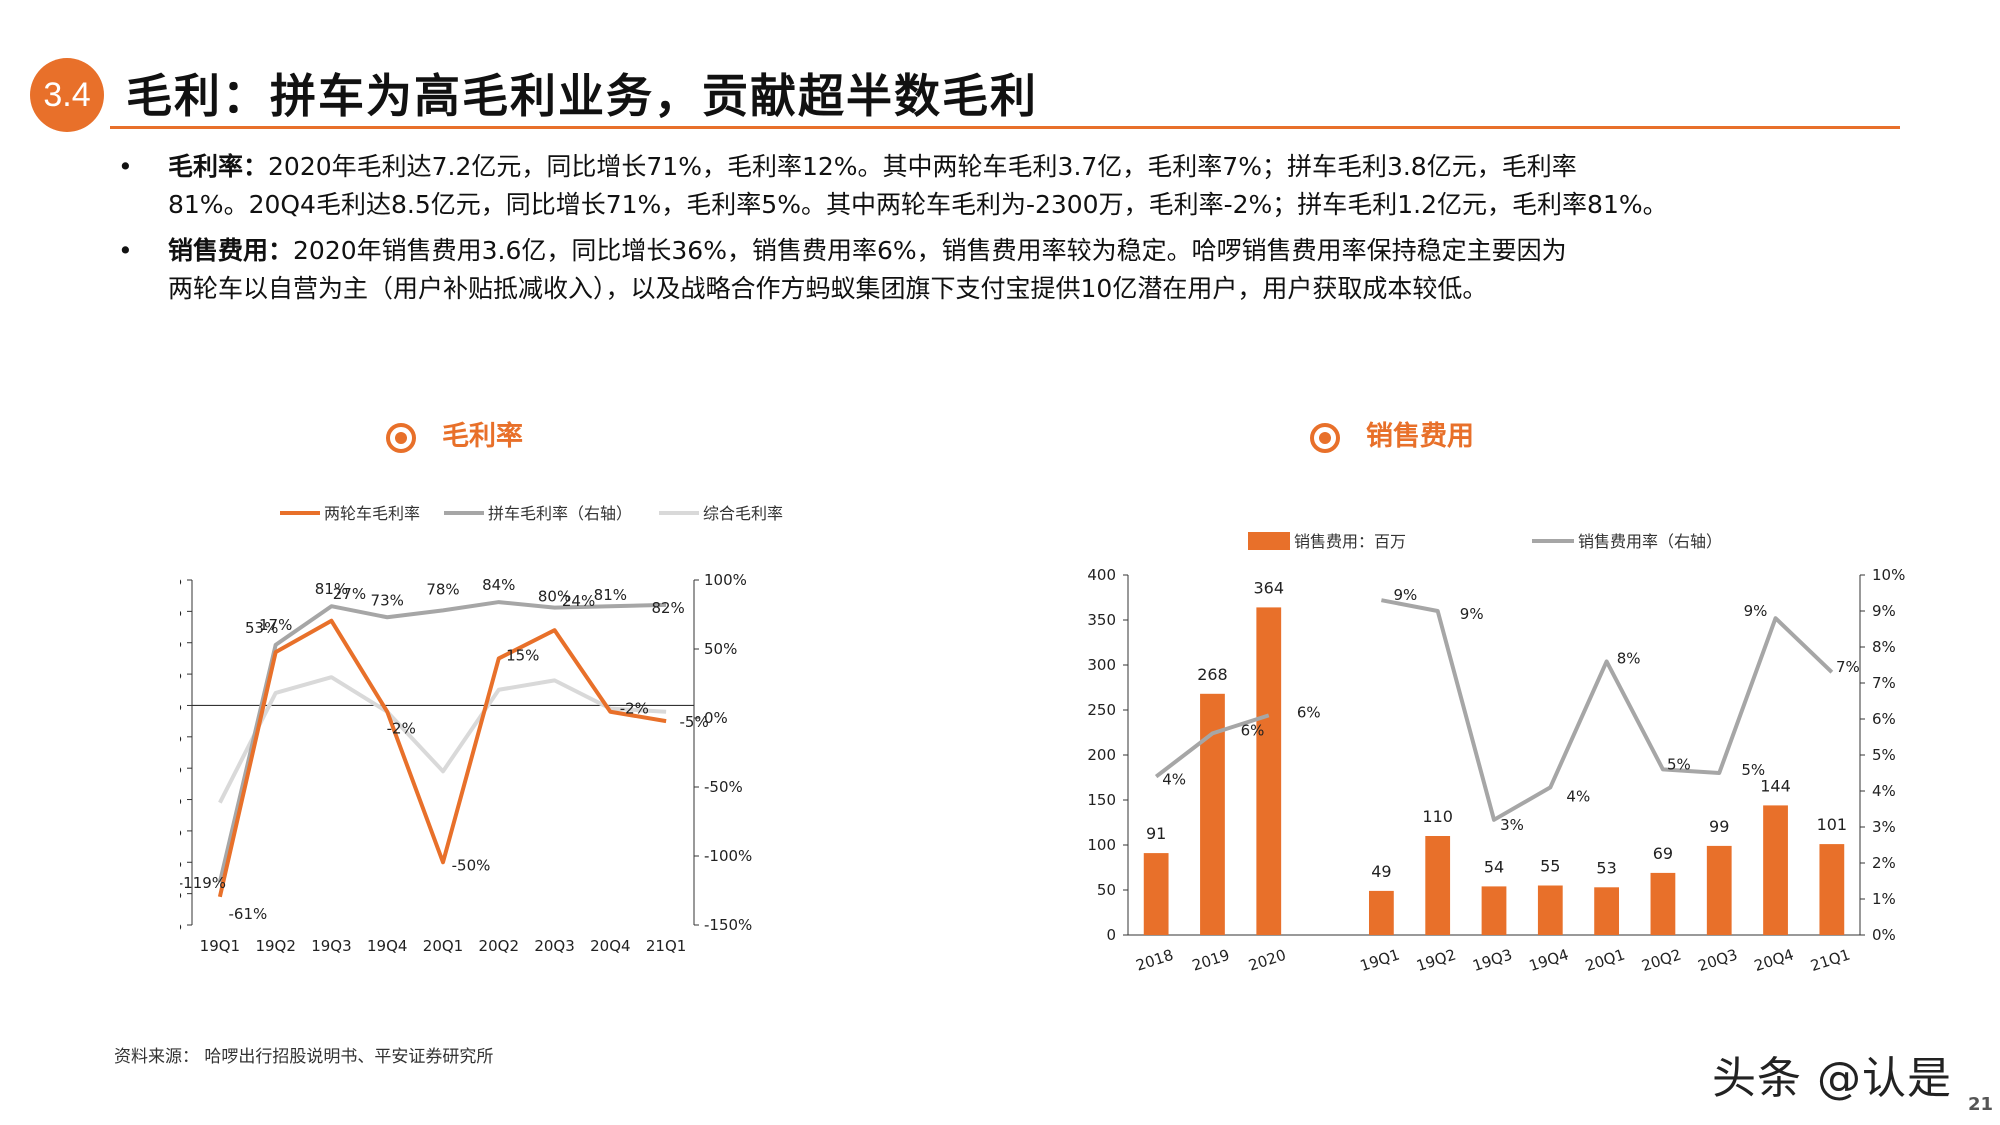 The image size is (2000, 1125). I want to click on right-tick-label: -150%, so click(728, 925).